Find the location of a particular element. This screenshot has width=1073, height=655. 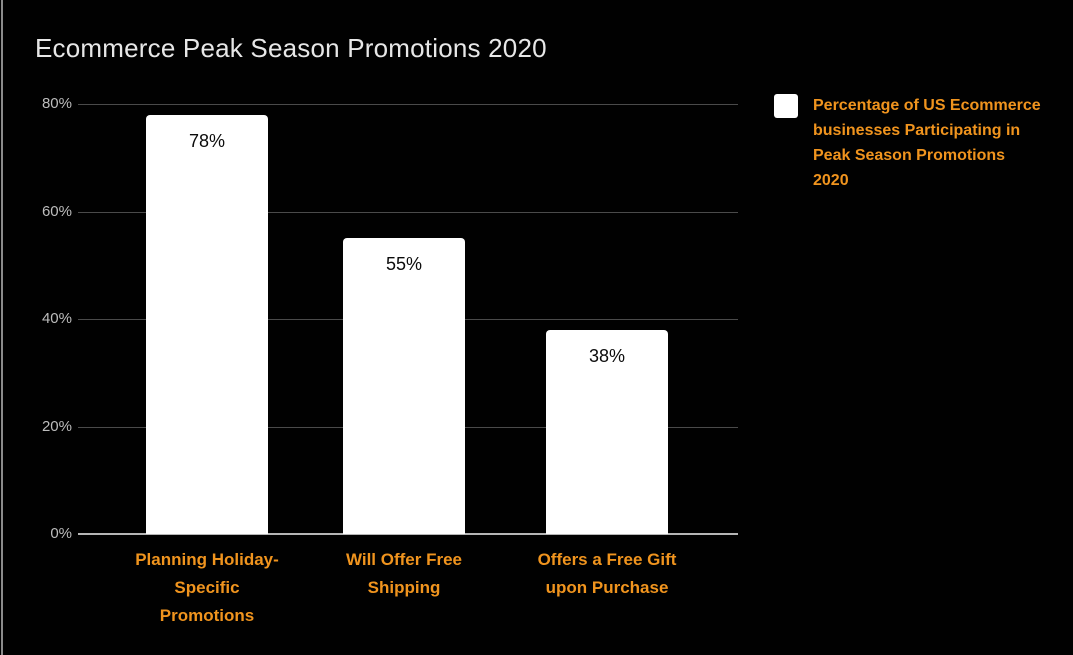

y-axis-tick-label: 20% is located at coordinates (56, 426).